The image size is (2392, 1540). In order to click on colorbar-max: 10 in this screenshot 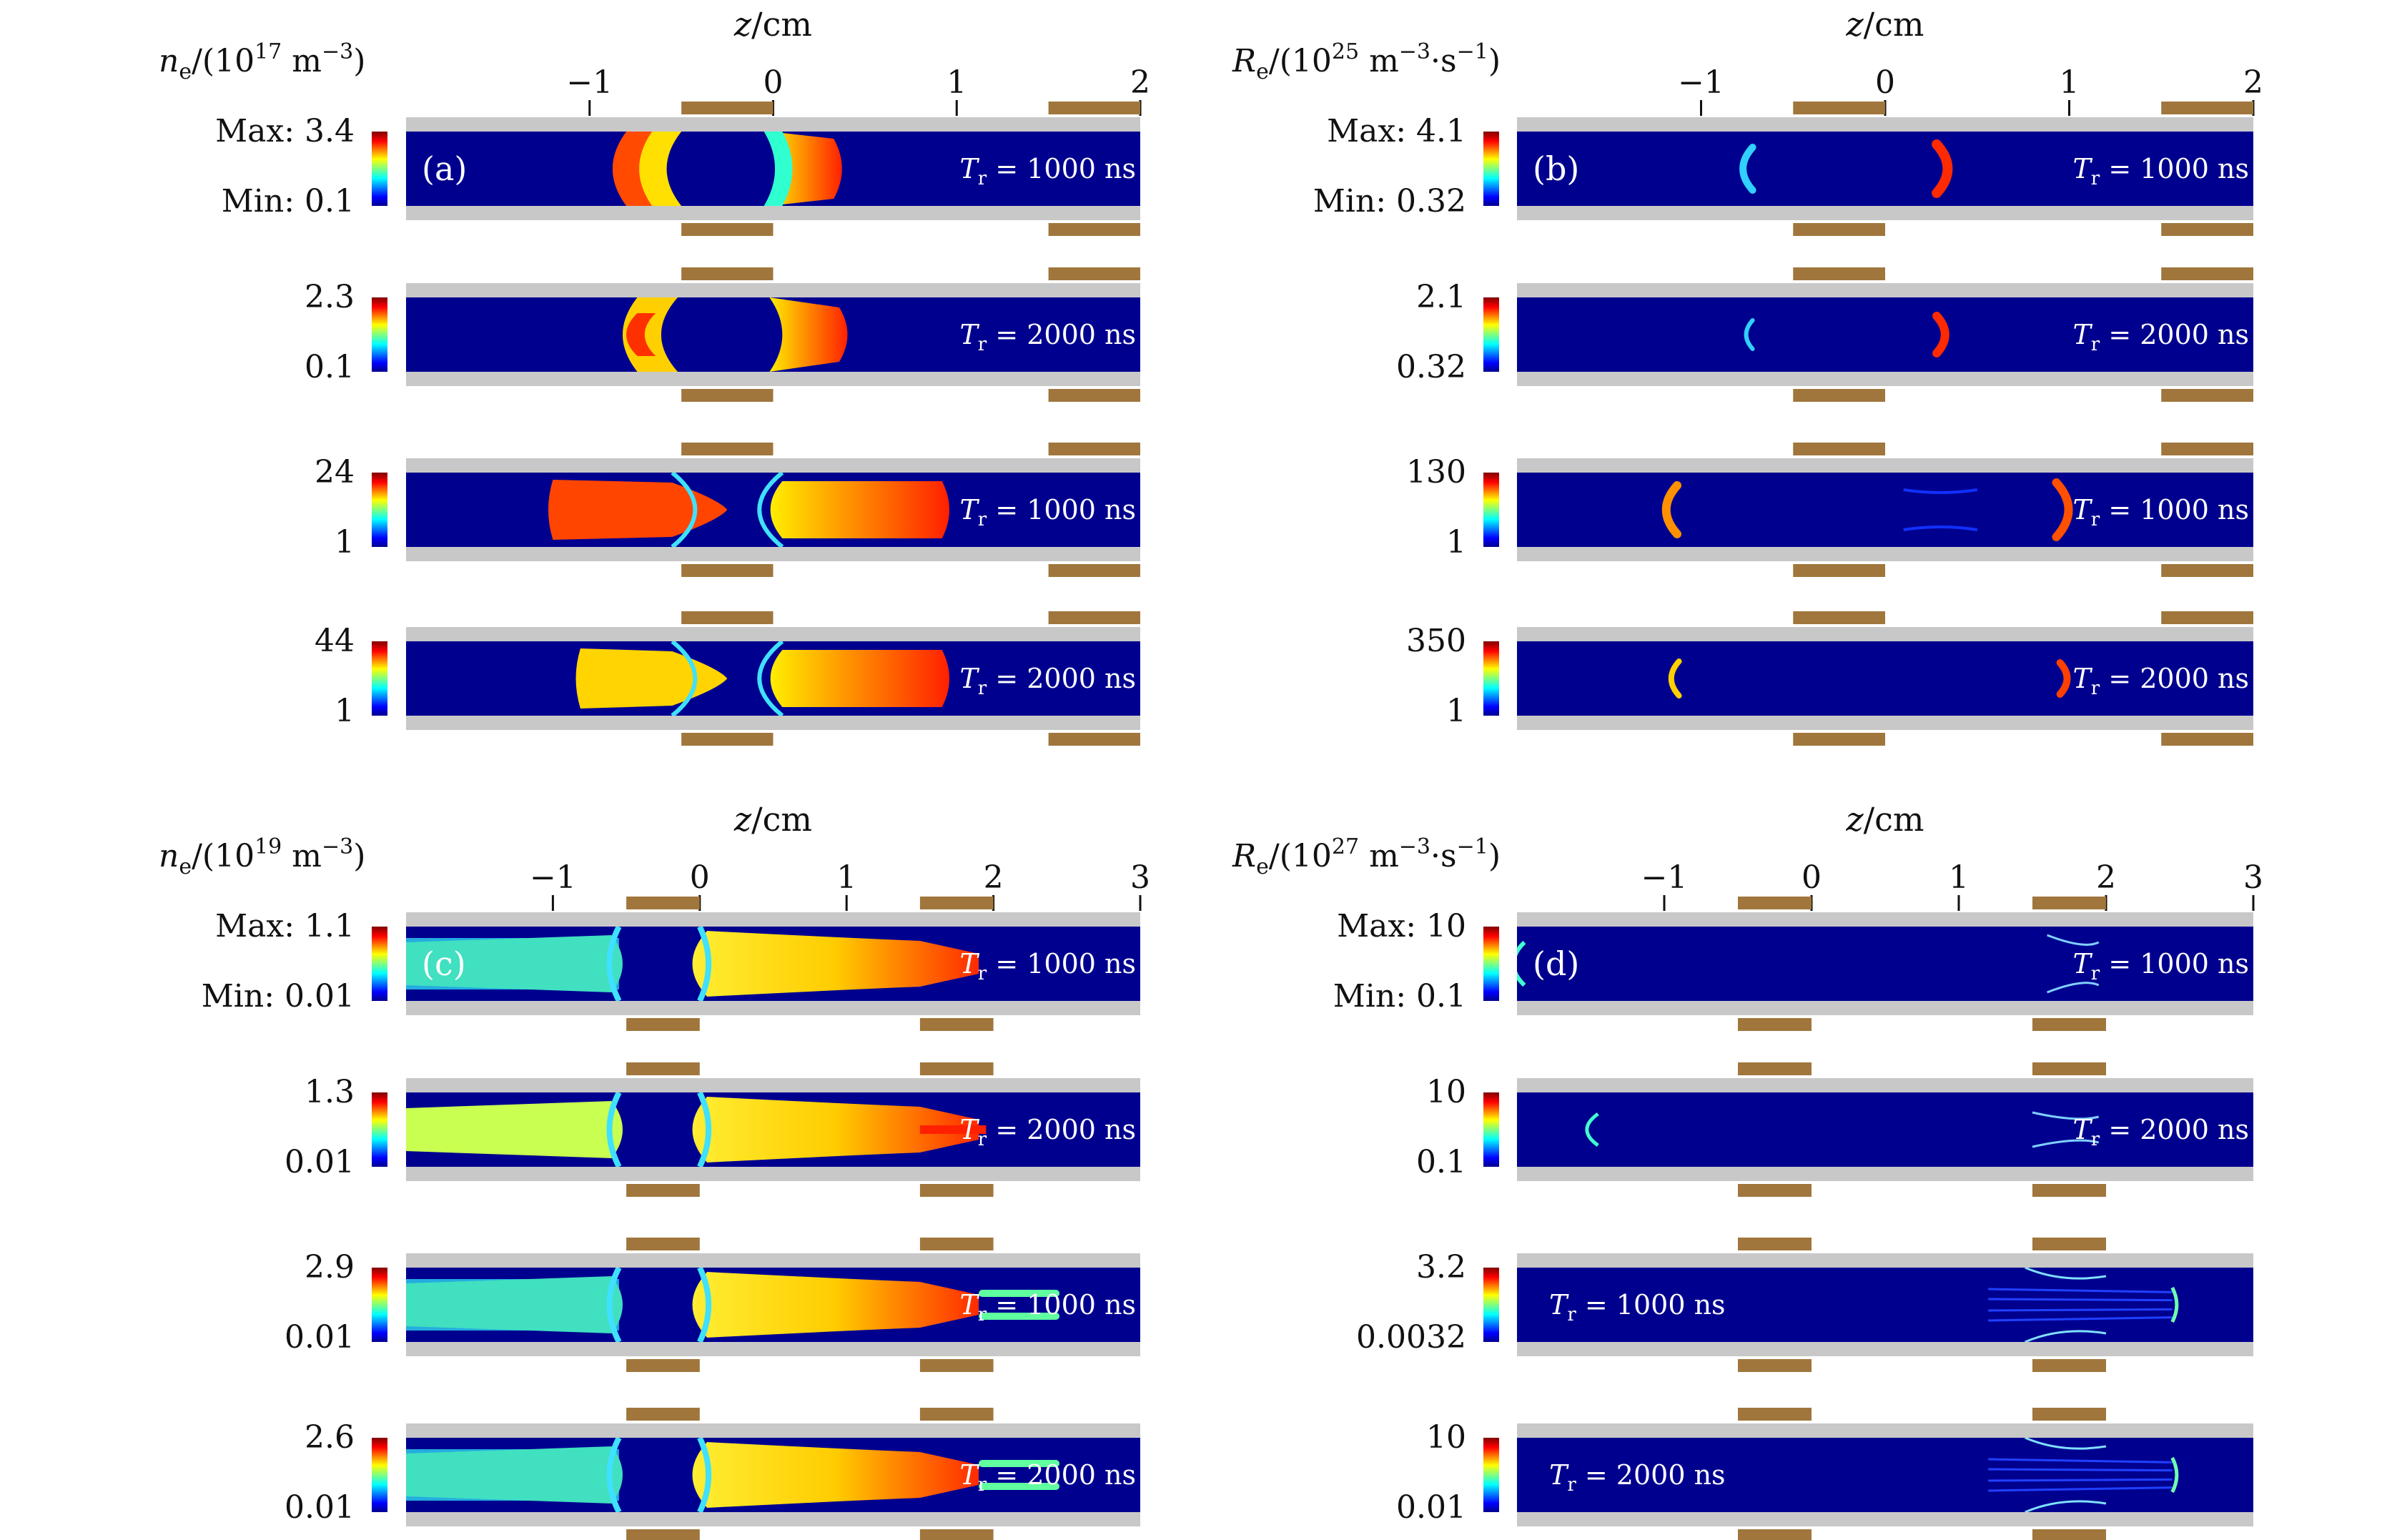, I will do `click(1446, 1438)`.